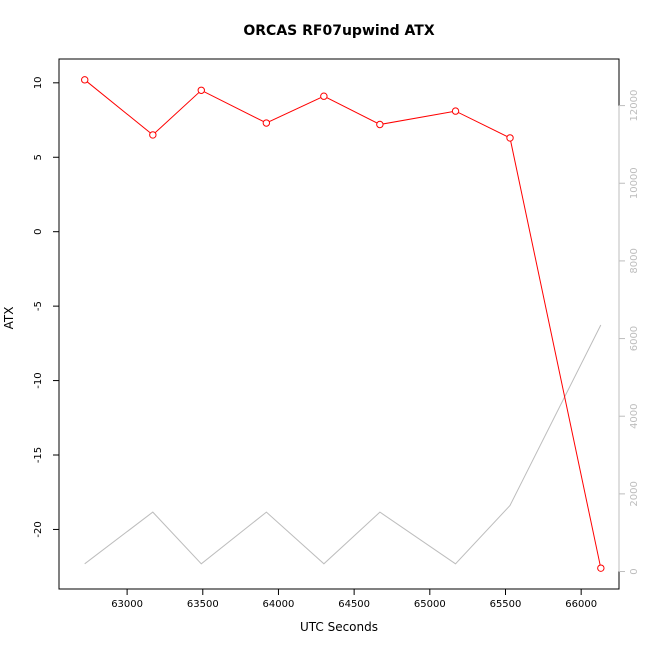 This screenshot has width=650, height=650. What do you see at coordinates (634, 493) in the screenshot?
I see `y2-tick-label: 2000` at bounding box center [634, 493].